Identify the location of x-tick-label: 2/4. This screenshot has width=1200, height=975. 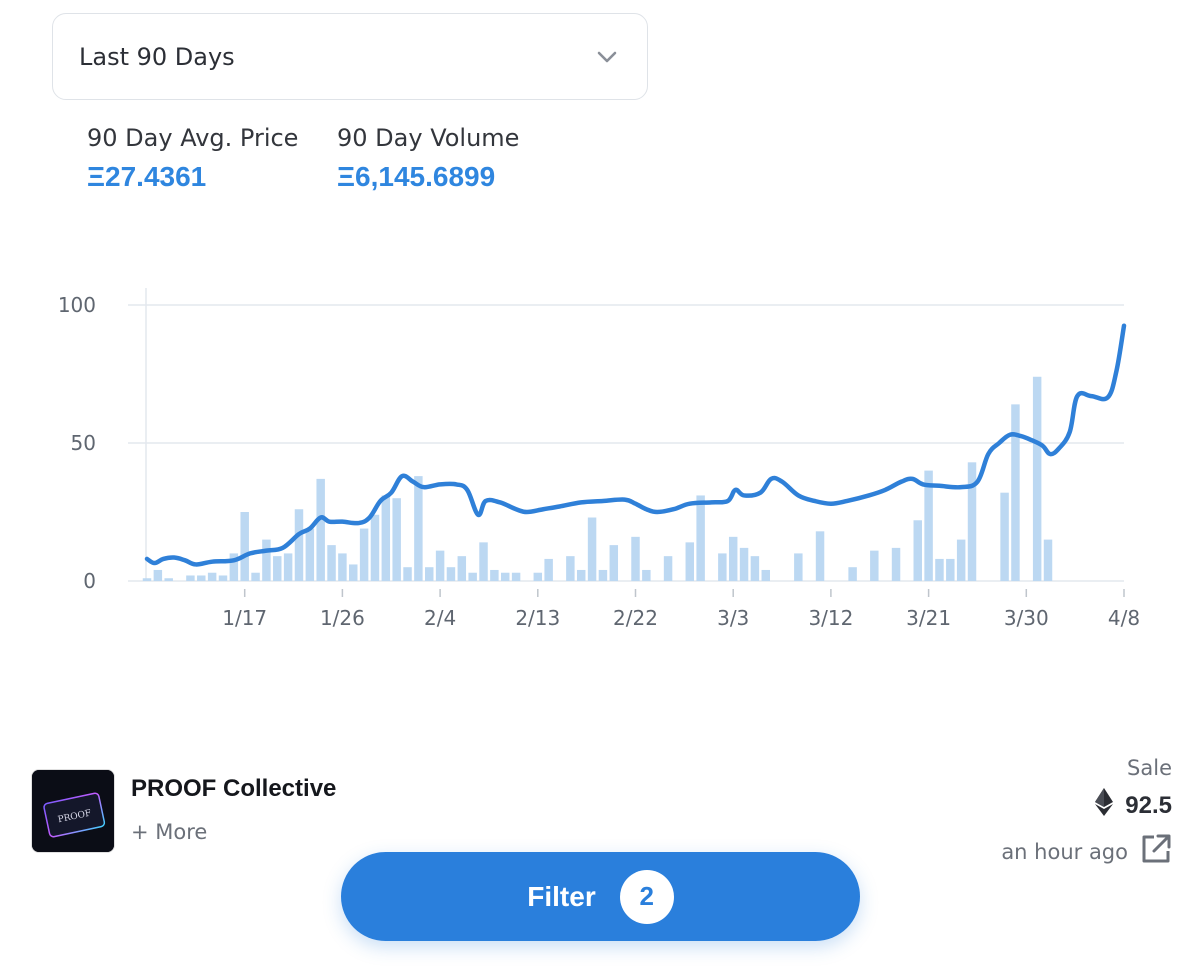
(440, 618).